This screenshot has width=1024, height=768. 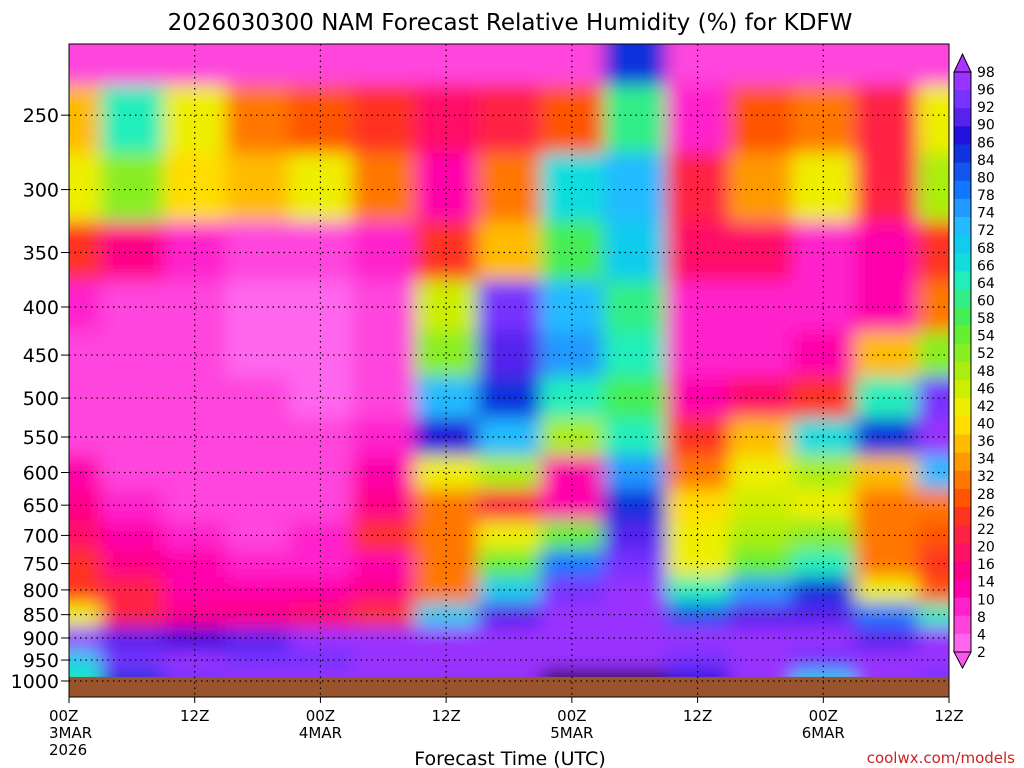 I want to click on y-tick-label: 400, so click(x=41, y=308).